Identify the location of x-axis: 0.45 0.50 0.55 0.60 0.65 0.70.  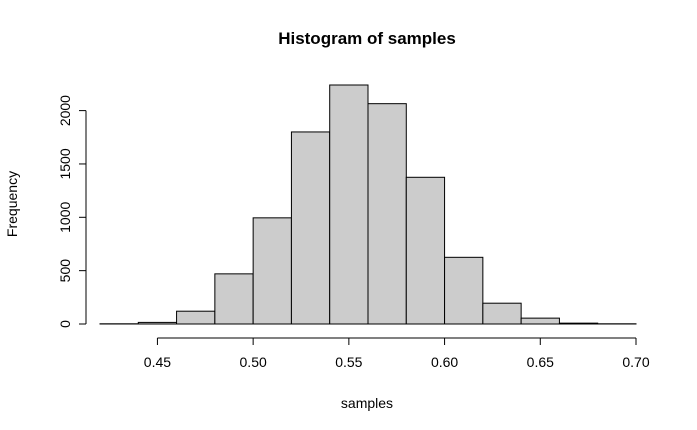
(397, 353).